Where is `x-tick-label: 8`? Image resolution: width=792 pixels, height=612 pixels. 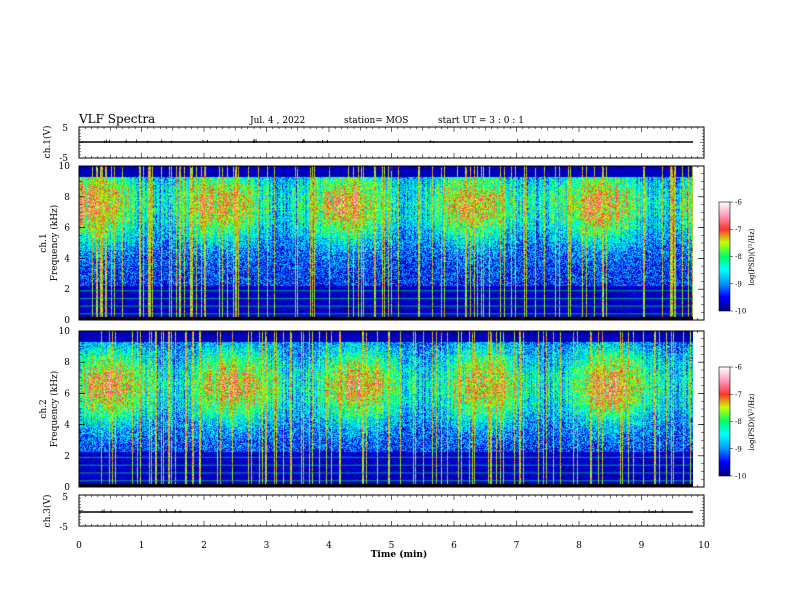
x-tick-label: 8 is located at coordinates (579, 546).